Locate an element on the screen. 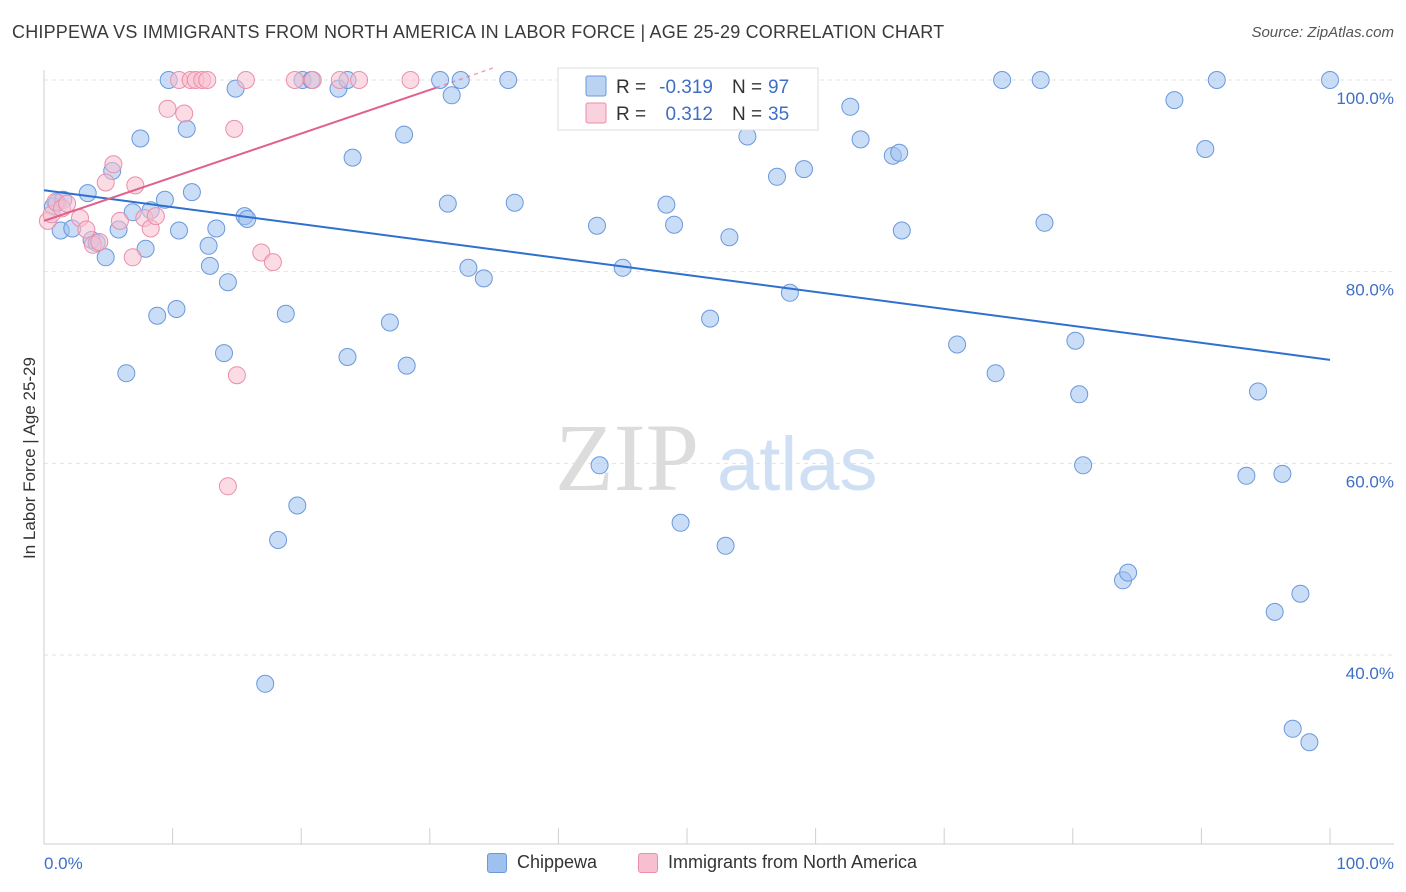  watermark-zip: ZIP is located at coordinates (627, 457).